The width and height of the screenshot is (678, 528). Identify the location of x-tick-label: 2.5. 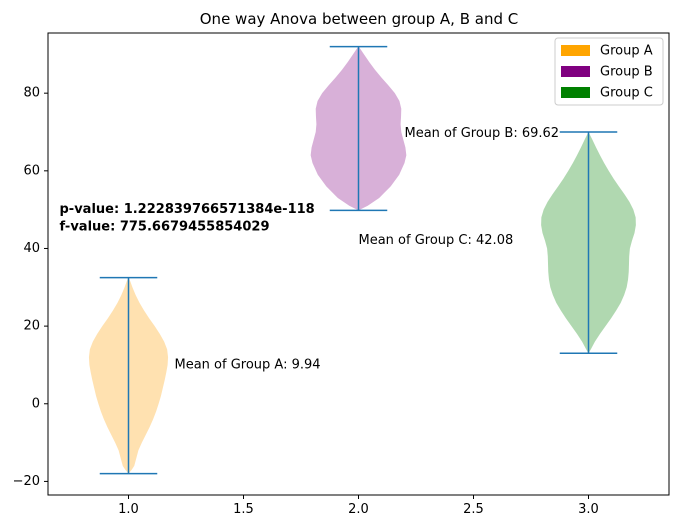
(473, 509).